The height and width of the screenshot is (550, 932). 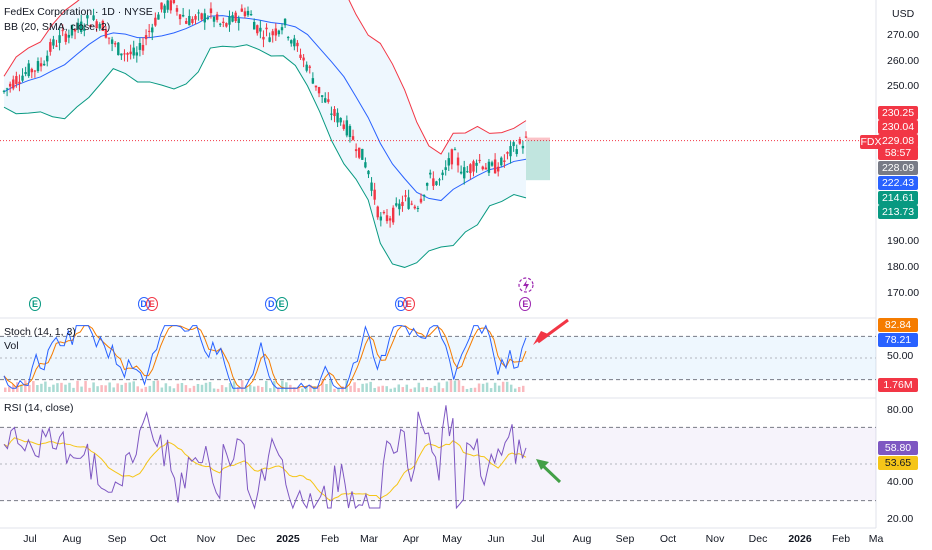 What do you see at coordinates (903, 267) in the screenshot?
I see `price-tick: 180.00` at bounding box center [903, 267].